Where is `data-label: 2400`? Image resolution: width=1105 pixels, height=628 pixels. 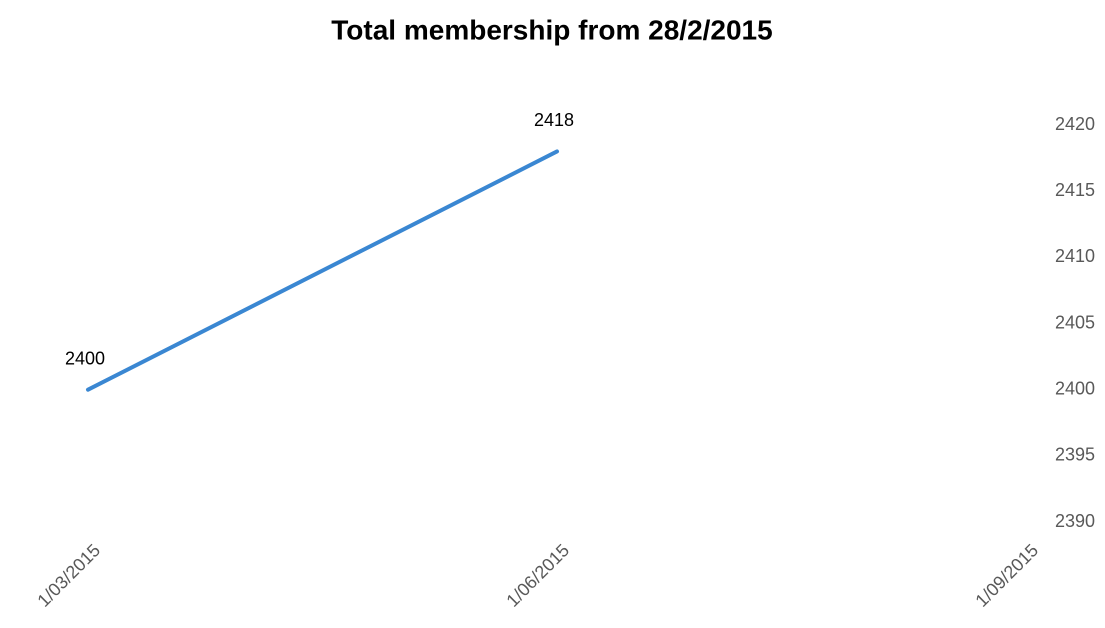
data-label: 2400 is located at coordinates (85, 358).